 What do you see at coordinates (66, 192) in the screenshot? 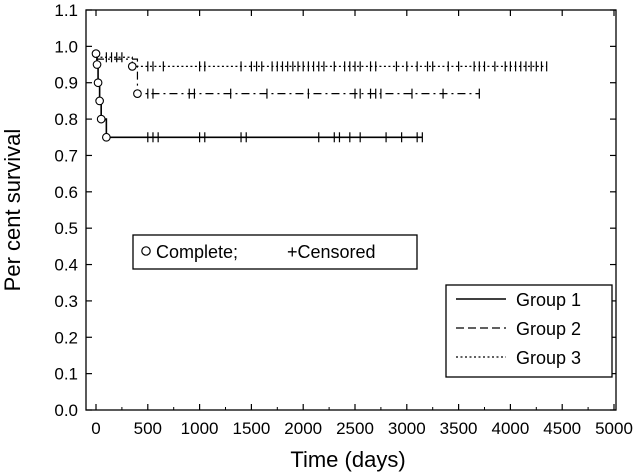
I see `y-tick-label: 0.6` at bounding box center [66, 192].